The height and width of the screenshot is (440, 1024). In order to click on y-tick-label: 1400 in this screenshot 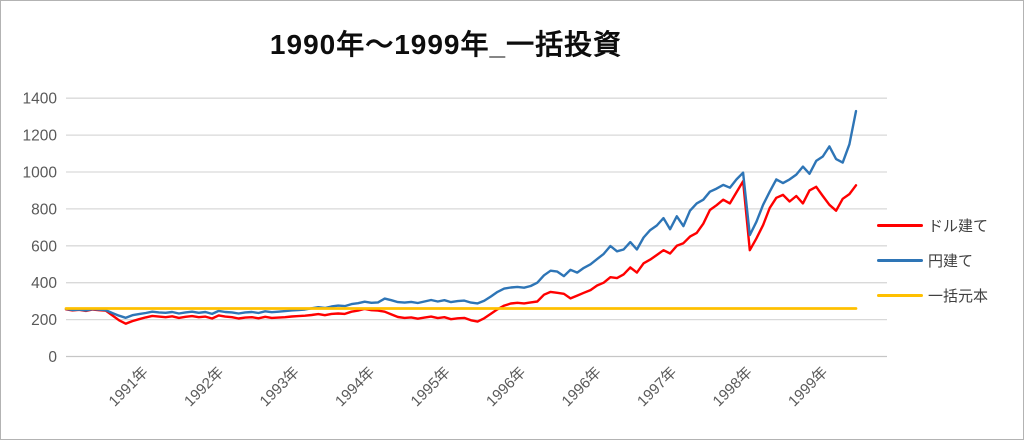, I will do `click(40, 99)`.